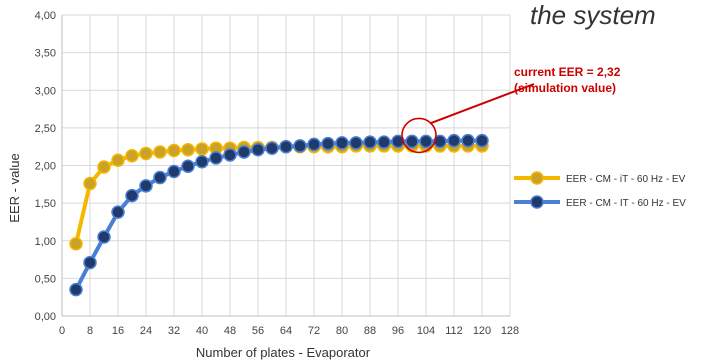 This screenshot has width=712, height=364. Describe the element at coordinates (482, 331) in the screenshot. I see `x-tick-label: 120` at that location.